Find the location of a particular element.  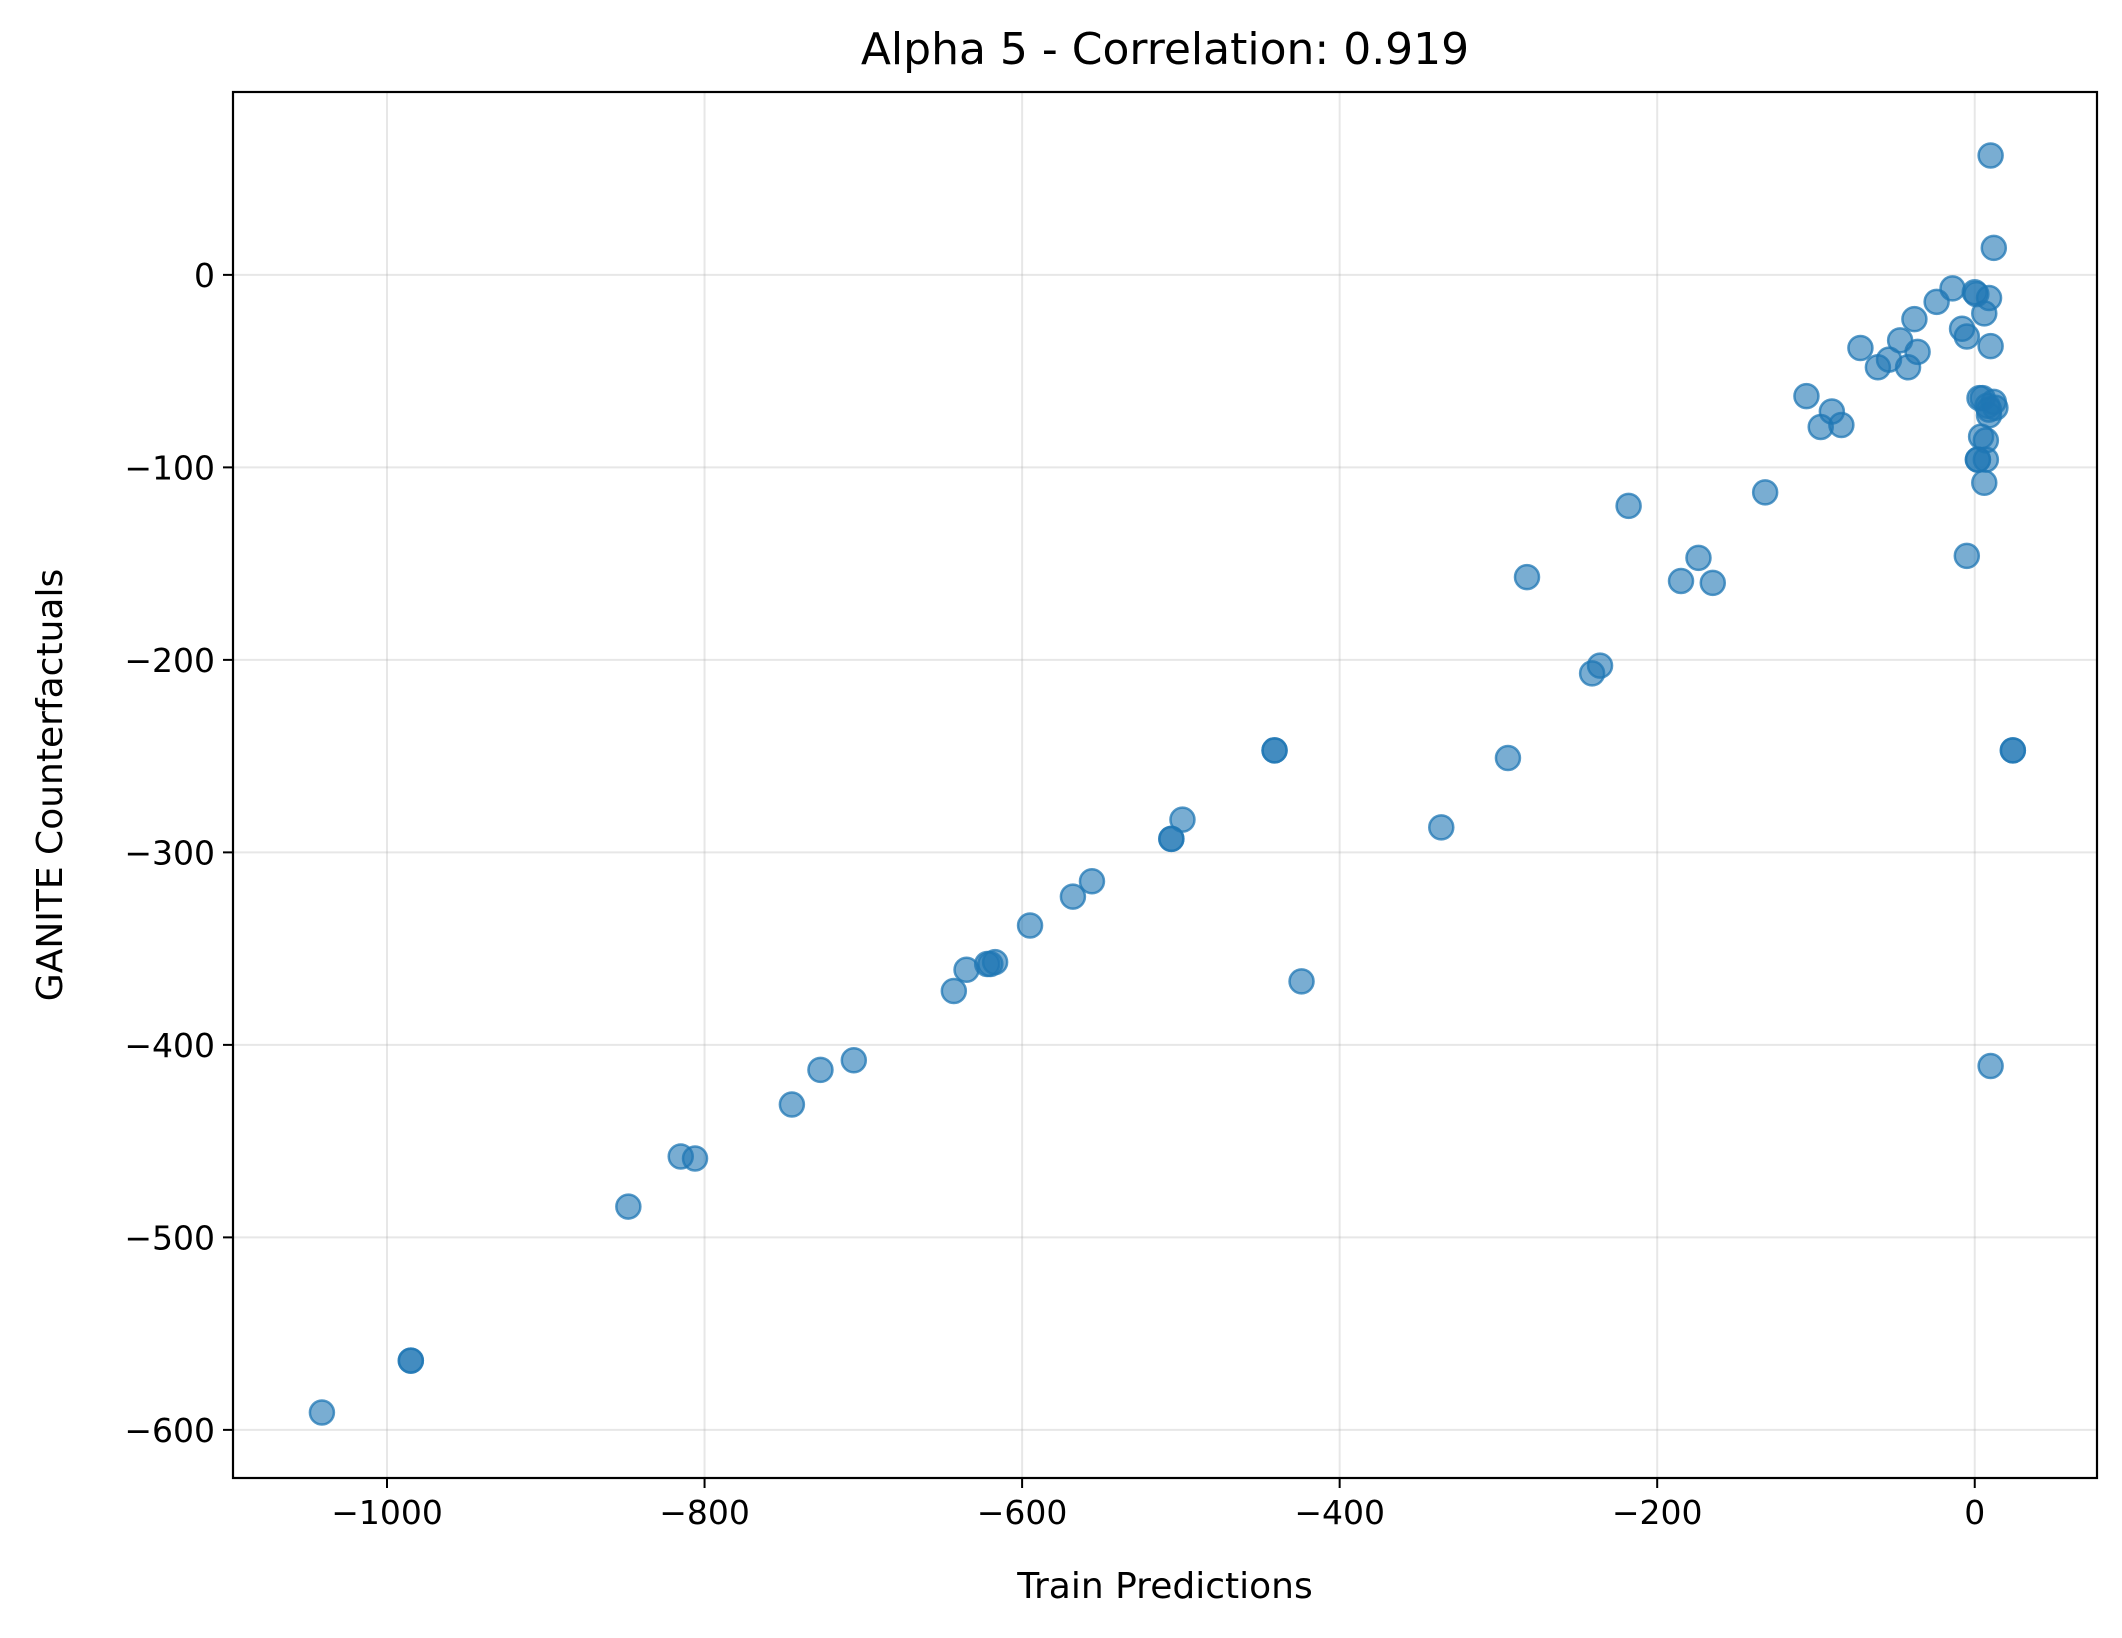

x-tick-label: −600 is located at coordinates (1022, 1512).